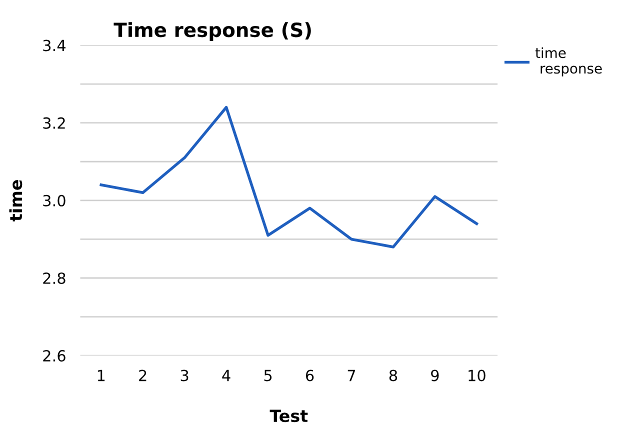  Describe the element at coordinates (54, 46) in the screenshot. I see `y-tick-label: 3.4` at that location.